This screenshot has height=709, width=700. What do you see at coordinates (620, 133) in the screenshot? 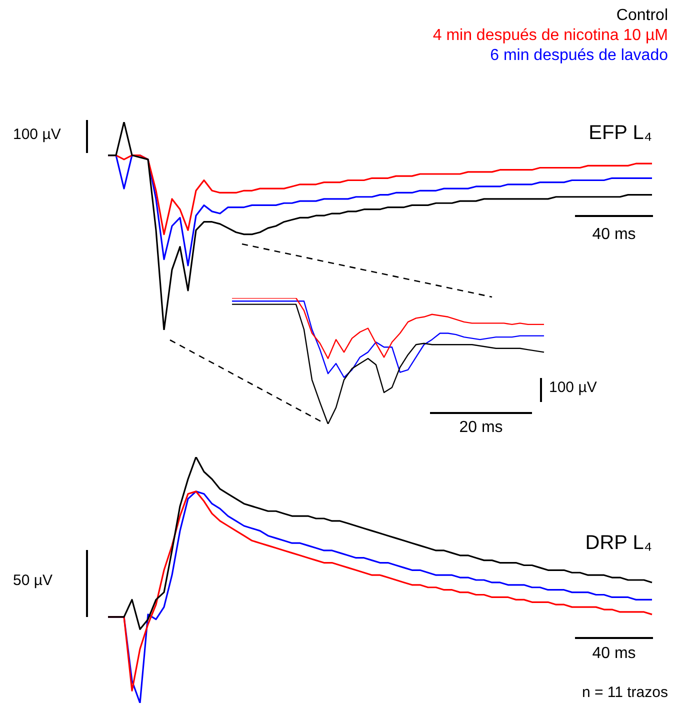
I see `annotation: EFP L₄` at bounding box center [620, 133].